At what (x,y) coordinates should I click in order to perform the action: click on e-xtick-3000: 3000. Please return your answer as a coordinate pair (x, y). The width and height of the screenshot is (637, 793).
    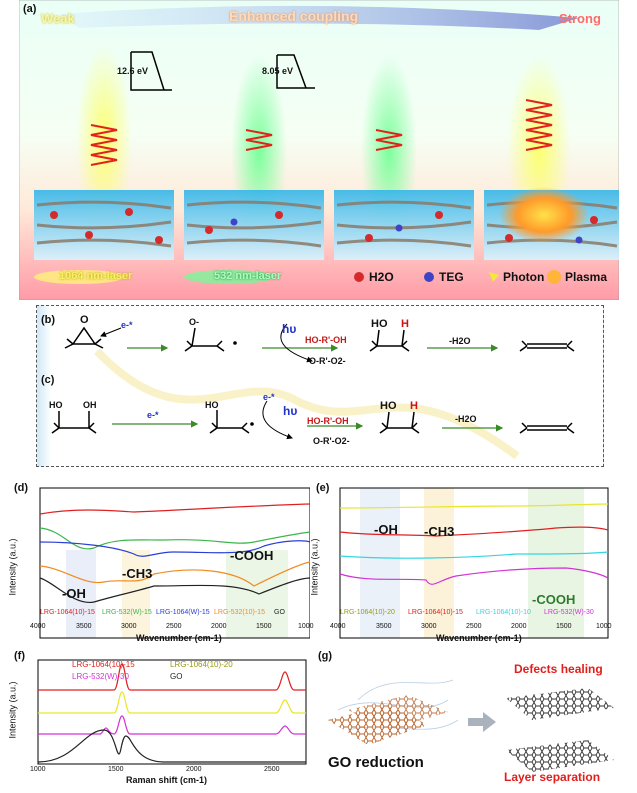
    Looking at the image, I should click on (429, 626).